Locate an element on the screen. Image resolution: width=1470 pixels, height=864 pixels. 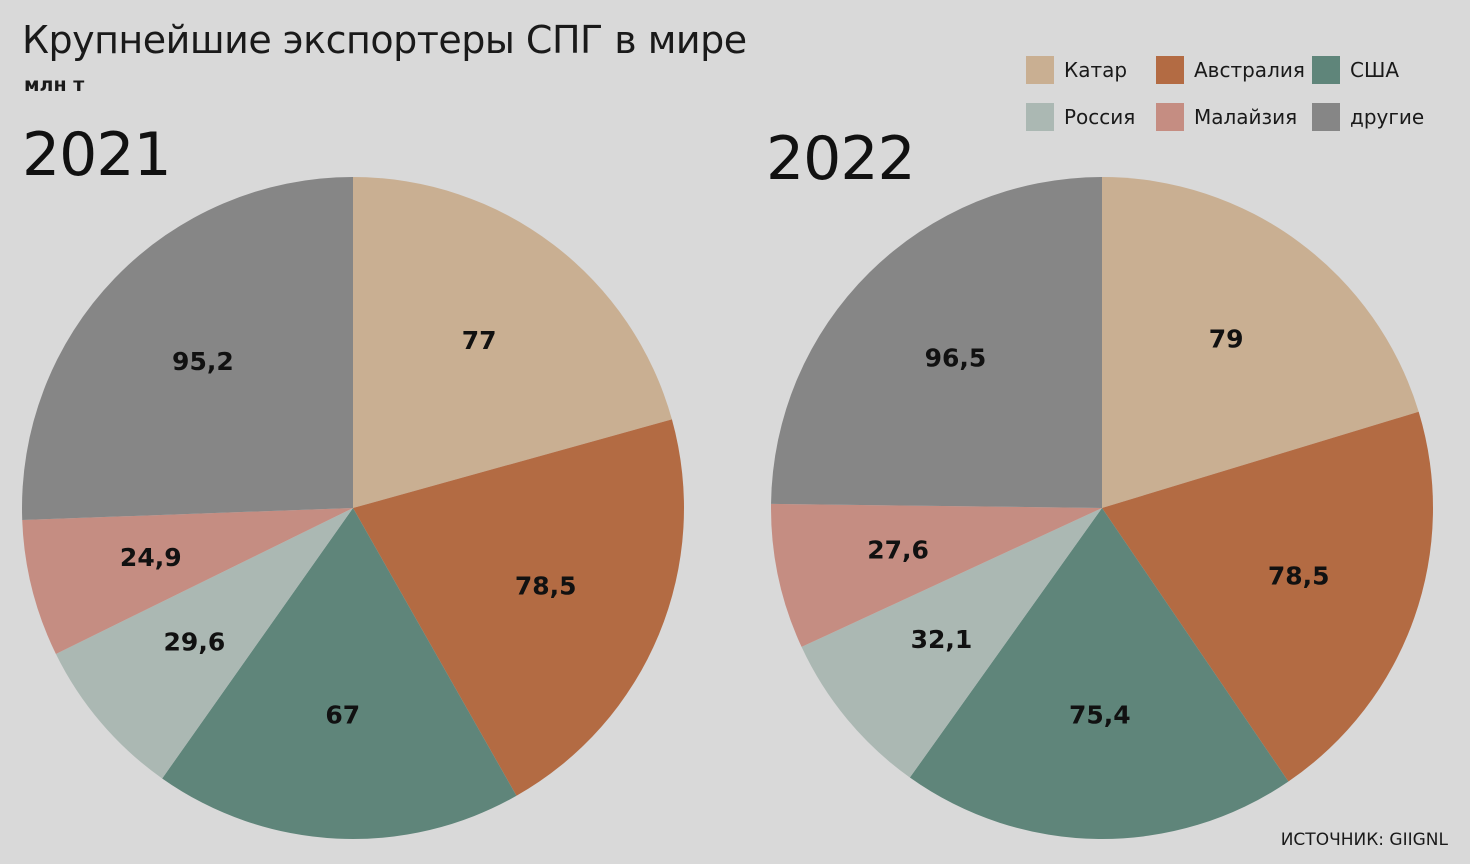
legend-label-malaysia: Малайзия is located at coordinates (1246, 117).